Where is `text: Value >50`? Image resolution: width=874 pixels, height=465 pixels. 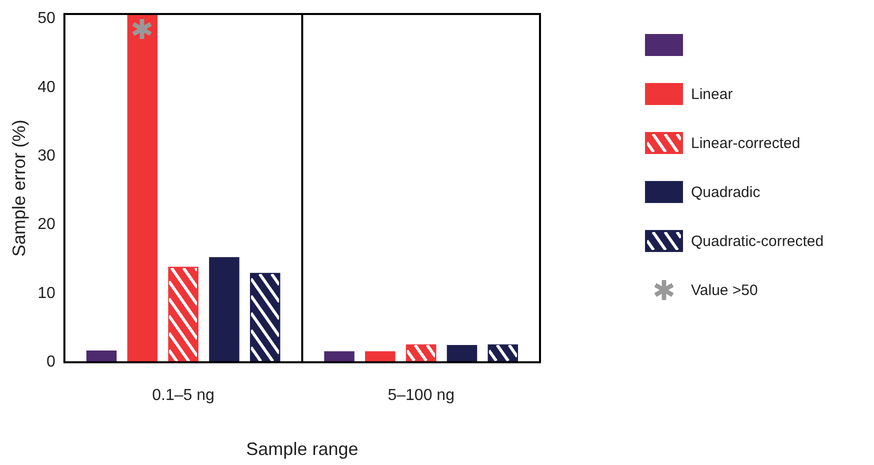 text: Value >50 is located at coordinates (724, 290).